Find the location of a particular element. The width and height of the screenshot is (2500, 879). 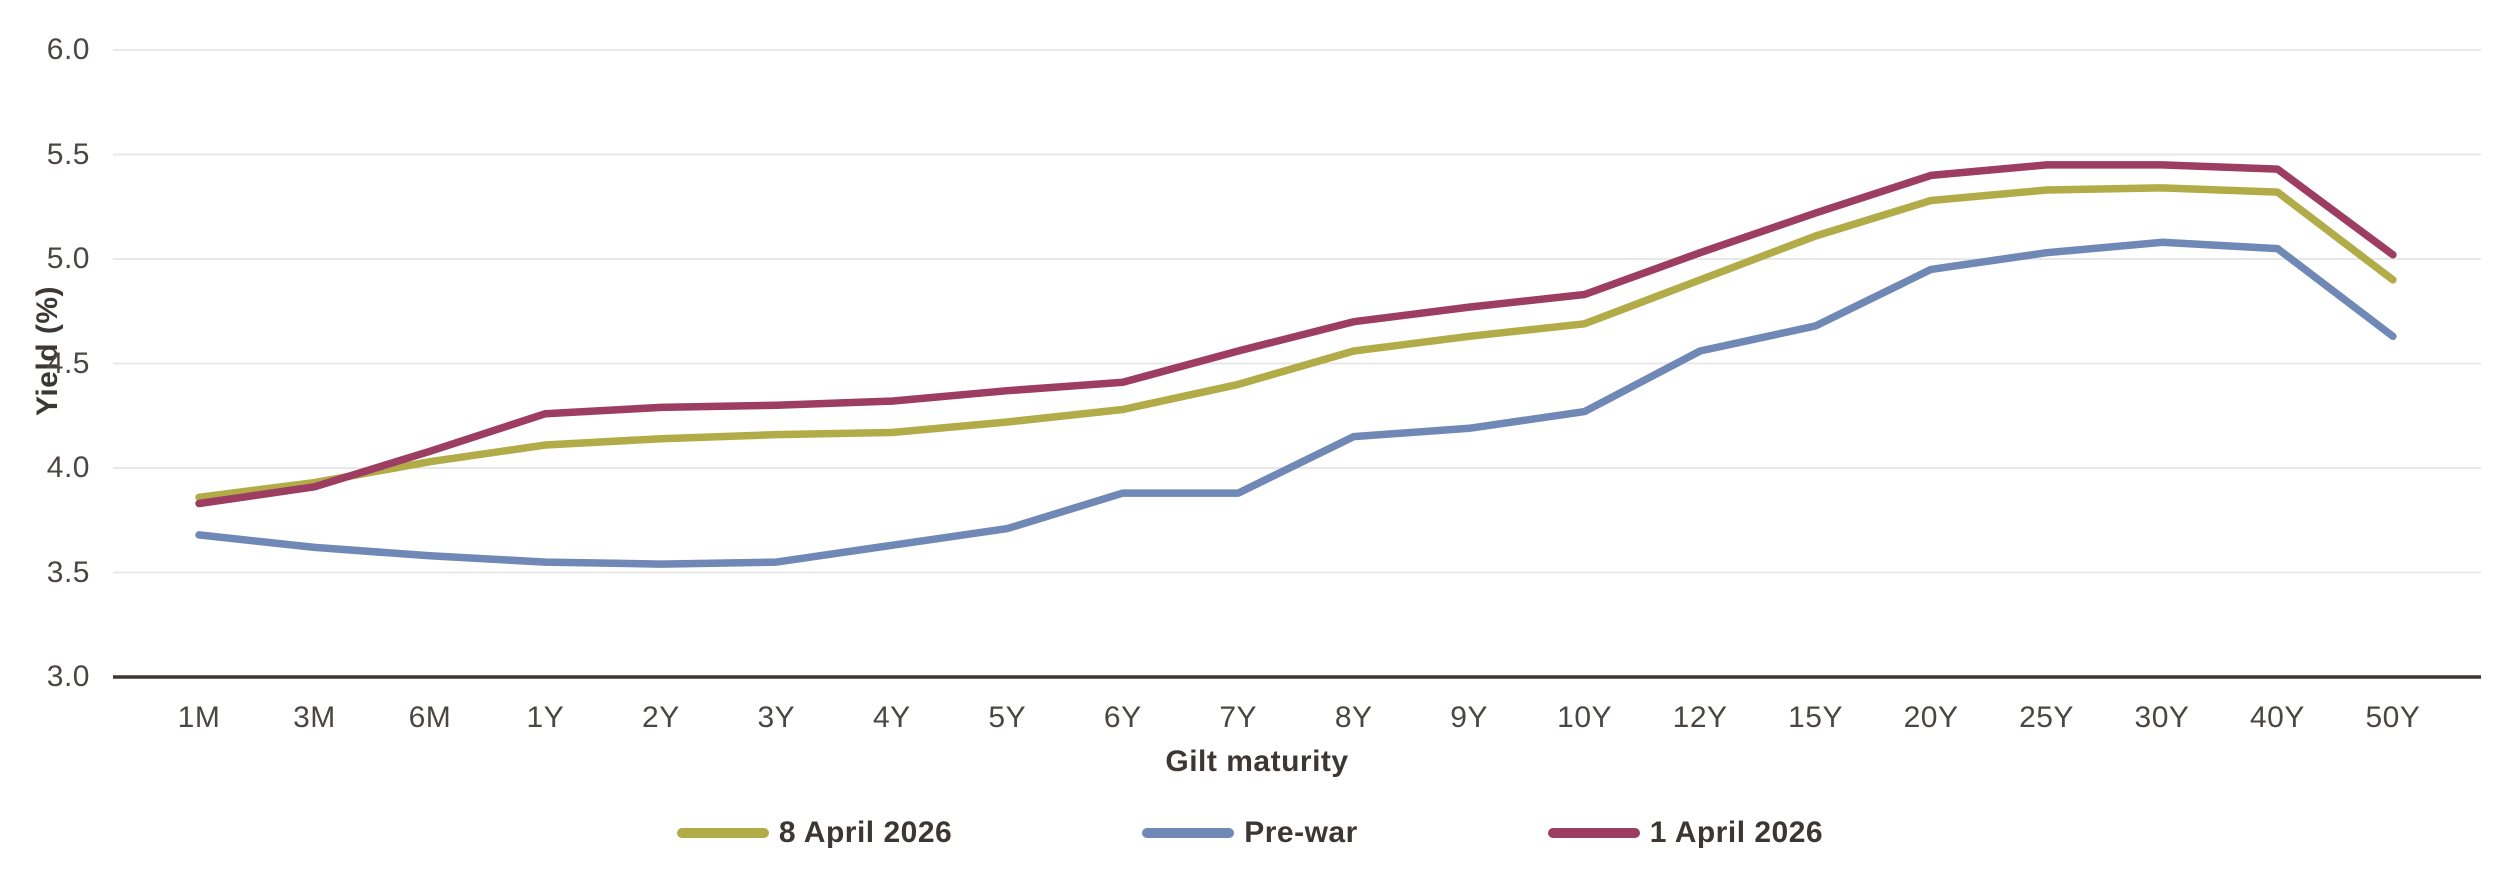

legend: 8 April 2026 Pre-war 1 April 2026 is located at coordinates (1250, 833).